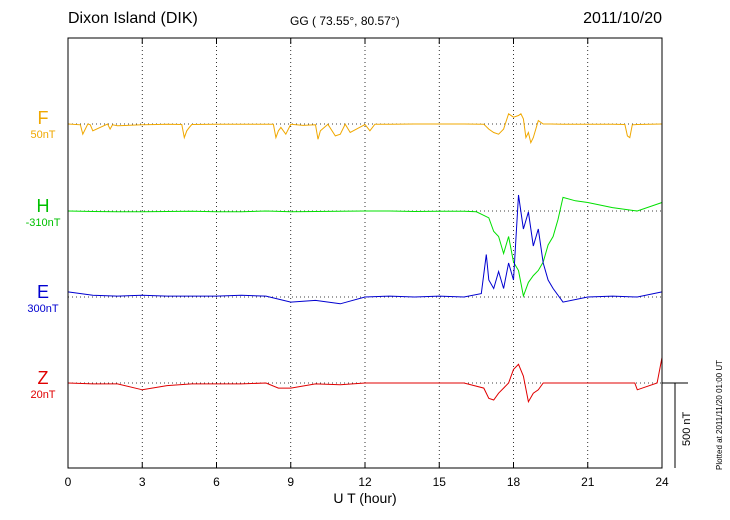  Describe the element at coordinates (662, 482) in the screenshot. I see `x-tick-label: 24` at that location.